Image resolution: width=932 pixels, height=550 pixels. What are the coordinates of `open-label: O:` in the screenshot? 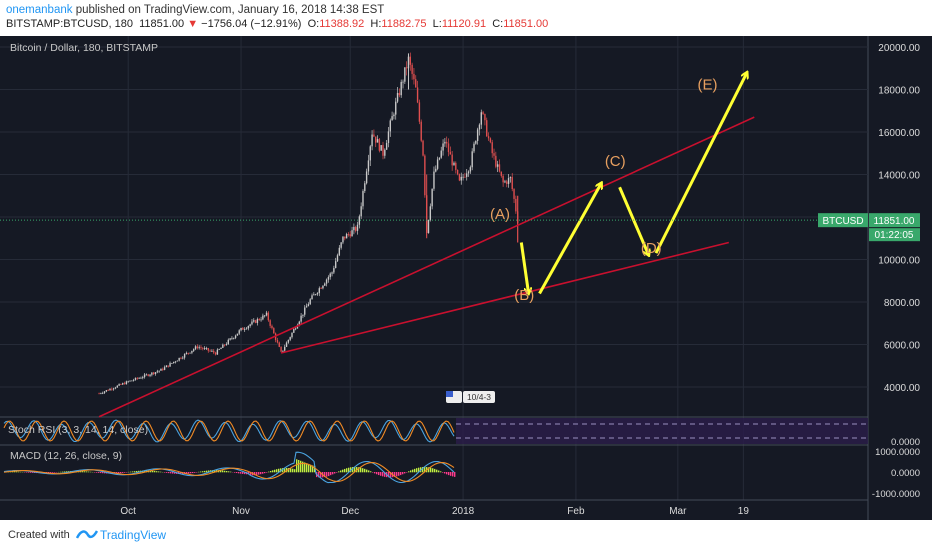 It's located at (313, 24).